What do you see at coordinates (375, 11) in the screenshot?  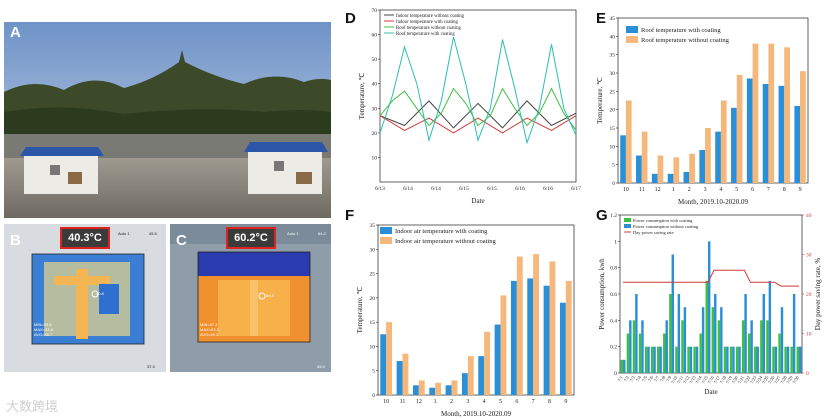 I see `d-ytick-label: 70` at bounding box center [375, 11].